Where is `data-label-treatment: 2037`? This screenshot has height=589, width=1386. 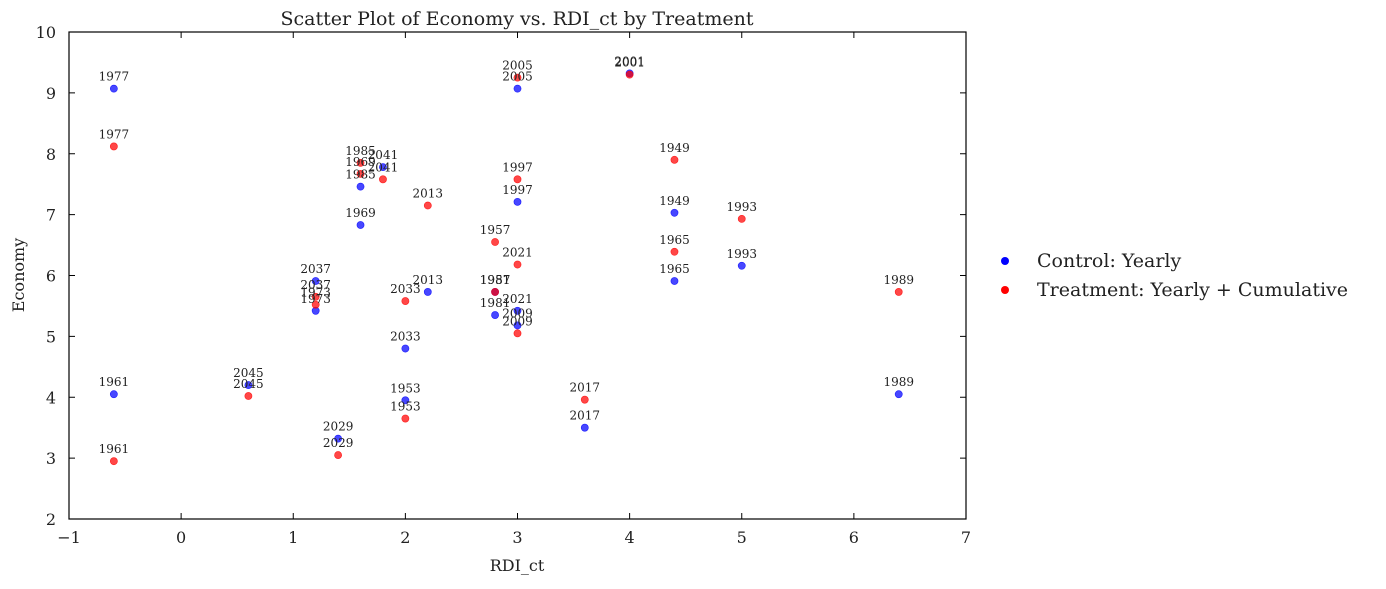
data-label-treatment: 2037 is located at coordinates (315, 285).